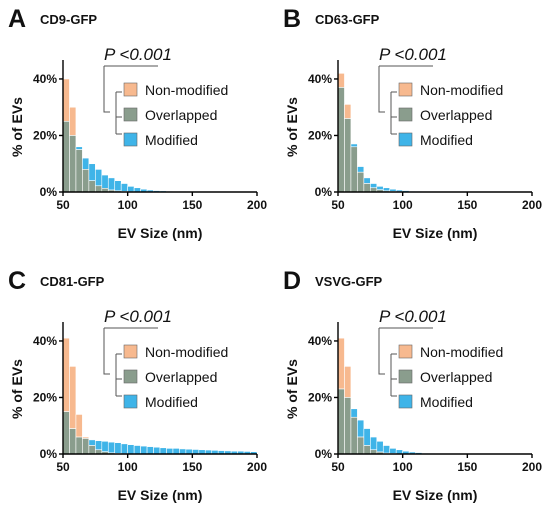 Image resolution: width=550 pixels, height=514 pixels. I want to click on panel-letter: D, so click(292, 281).